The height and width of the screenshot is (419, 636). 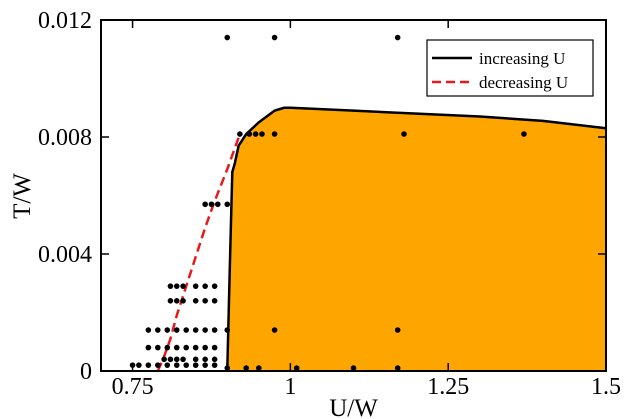 What do you see at coordinates (65, 21) in the screenshot?
I see `y-tick-label: 0.012` at bounding box center [65, 21].